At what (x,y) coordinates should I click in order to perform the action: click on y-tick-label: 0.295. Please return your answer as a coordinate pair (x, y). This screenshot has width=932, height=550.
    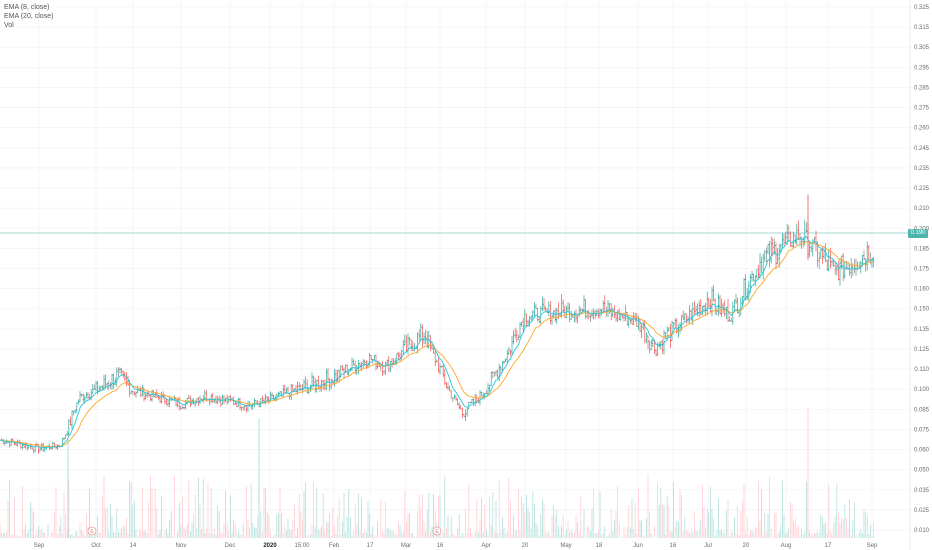
    Looking at the image, I should click on (922, 68).